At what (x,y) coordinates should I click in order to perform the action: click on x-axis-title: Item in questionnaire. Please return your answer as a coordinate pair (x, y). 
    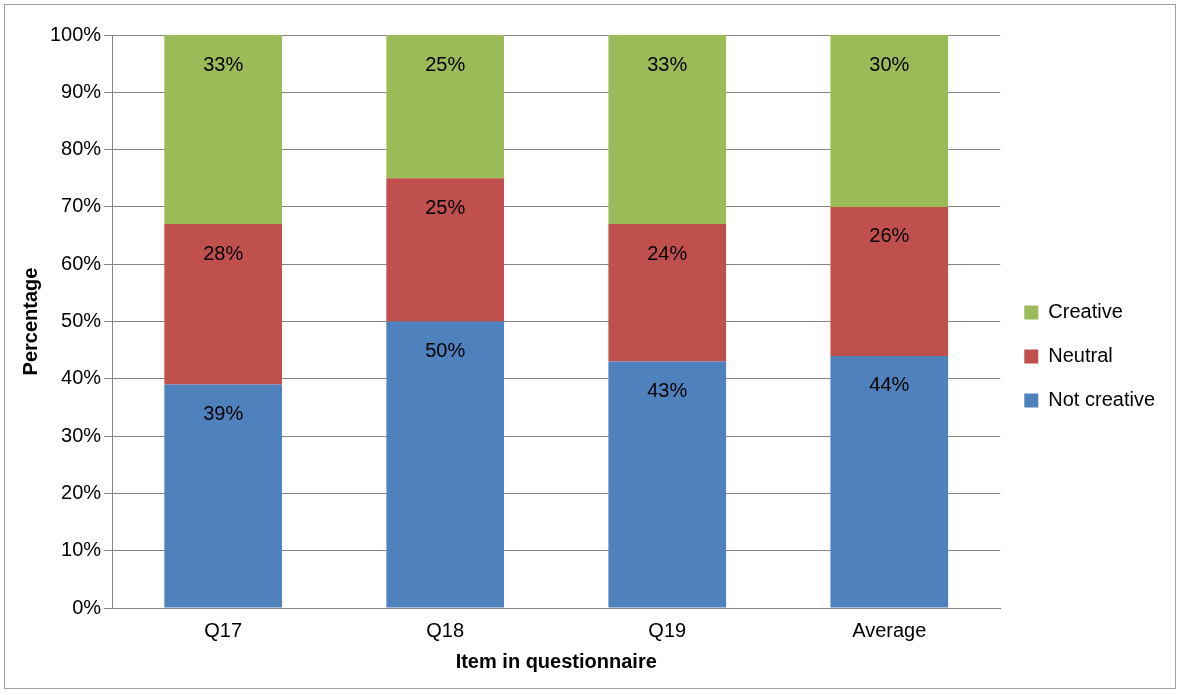
    Looking at the image, I should click on (556, 660).